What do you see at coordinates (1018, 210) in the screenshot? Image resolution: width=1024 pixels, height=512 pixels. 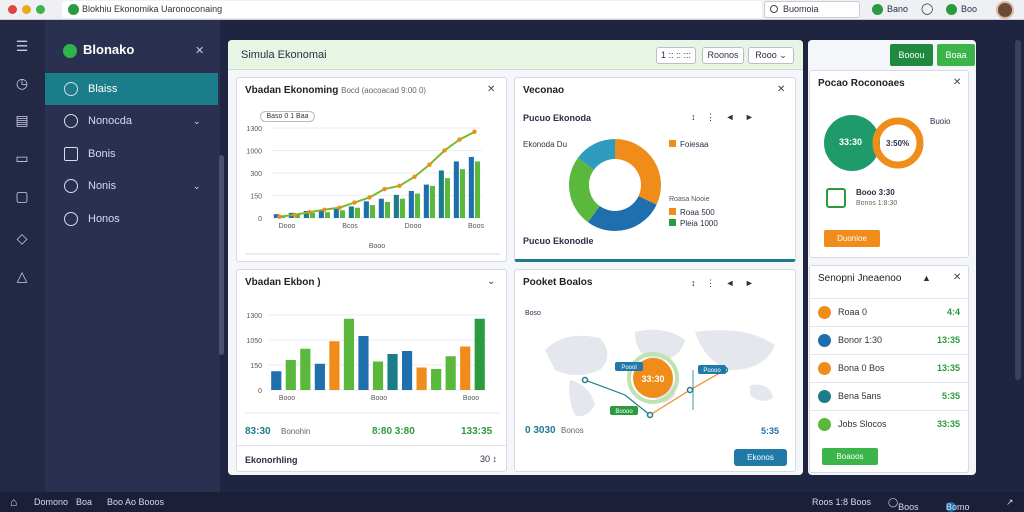 I see `page-scrollbar` at bounding box center [1018, 210].